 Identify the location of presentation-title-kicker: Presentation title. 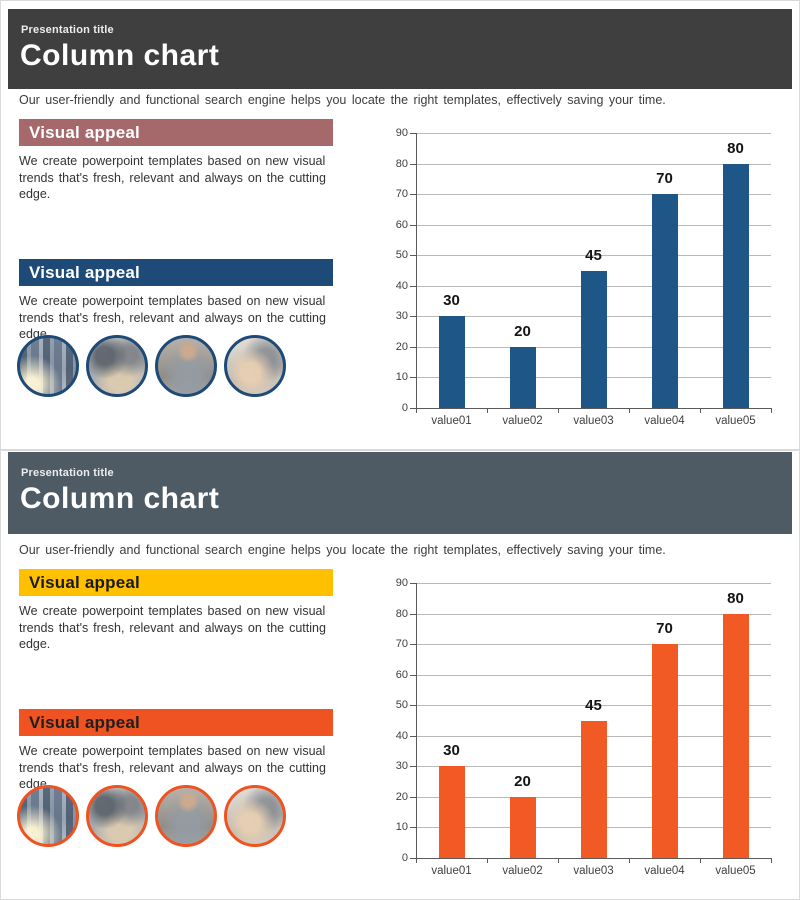
(67, 30).